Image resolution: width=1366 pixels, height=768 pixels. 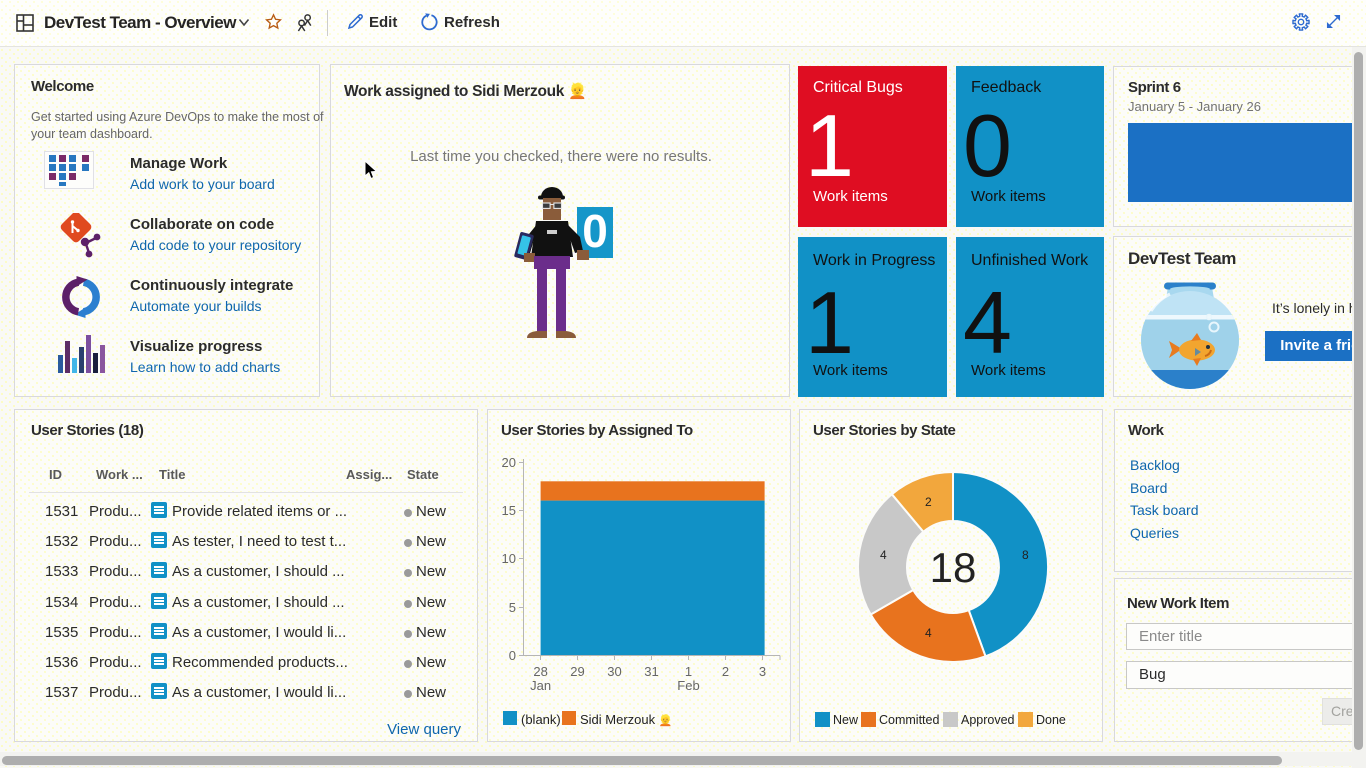 What do you see at coordinates (614, 671) in the screenshot?
I see `svg-text: 30` at bounding box center [614, 671].